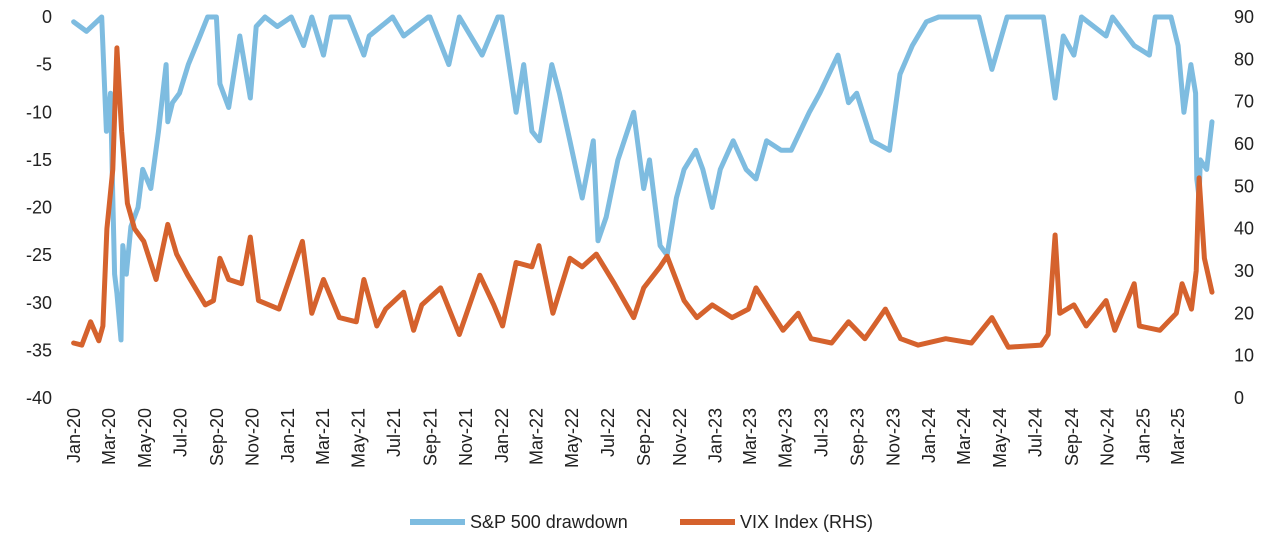  Describe the element at coordinates (39, 303) in the screenshot. I see `left-axis-tick-label: -30` at that location.